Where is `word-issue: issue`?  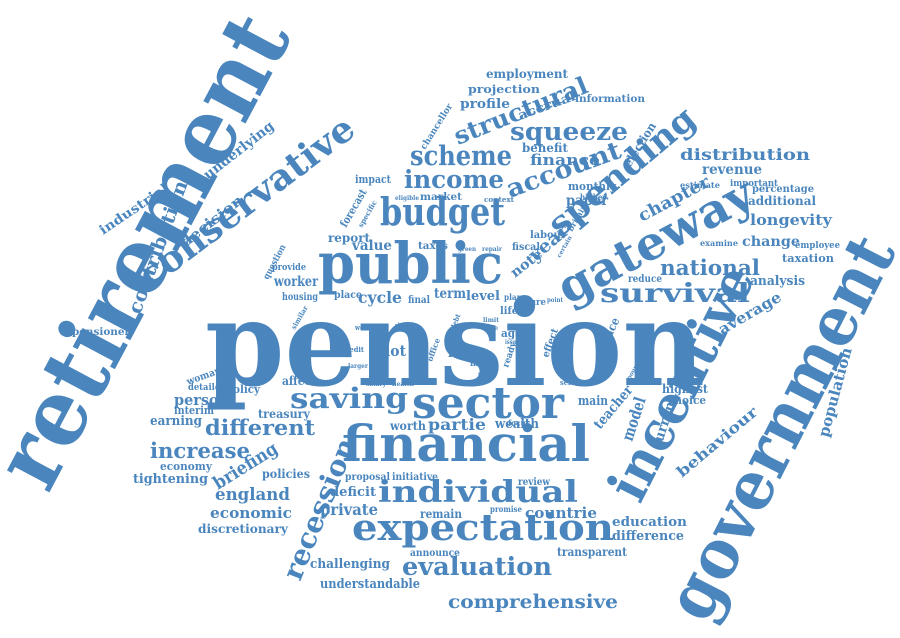
word-issue: issue is located at coordinates (512, 342).